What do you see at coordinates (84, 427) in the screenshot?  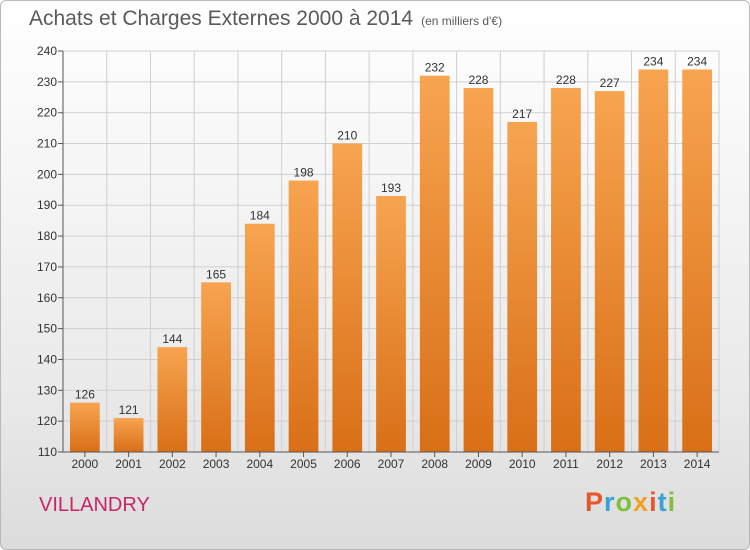 I see `bar-2000` at bounding box center [84, 427].